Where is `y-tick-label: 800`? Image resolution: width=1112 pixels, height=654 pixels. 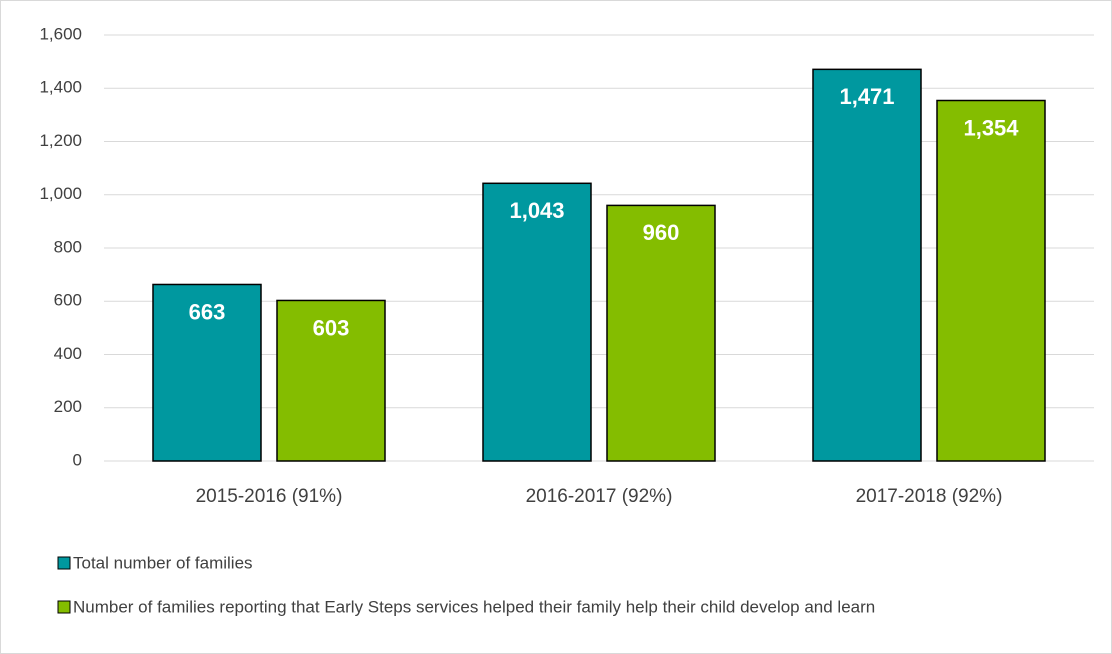
y-tick-label: 800 is located at coordinates (68, 246).